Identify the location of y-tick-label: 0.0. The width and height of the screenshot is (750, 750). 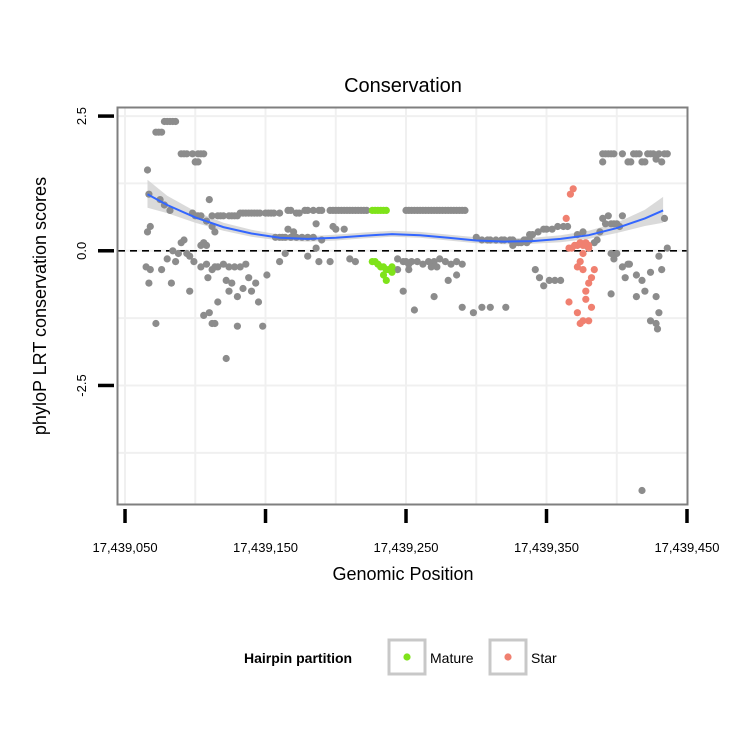
(81, 251).